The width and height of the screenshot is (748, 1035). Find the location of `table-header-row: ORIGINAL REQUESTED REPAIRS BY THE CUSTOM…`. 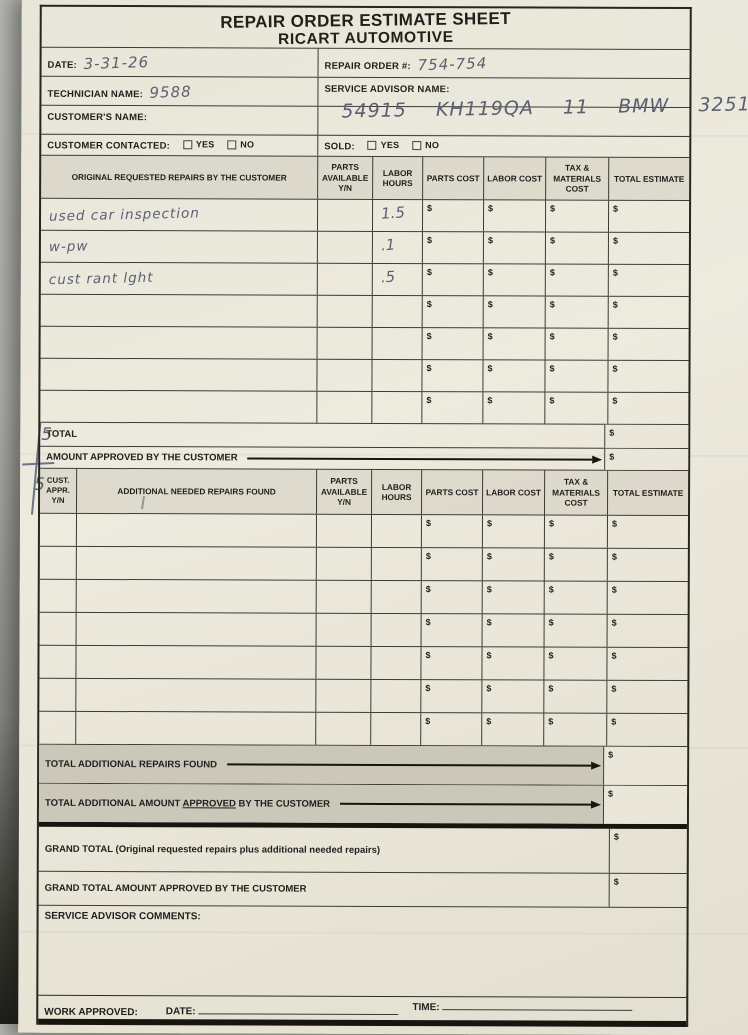

table-header-row: ORIGINAL REQUESTED REPAIRS BY THE CUSTOM… is located at coordinates (365, 177).